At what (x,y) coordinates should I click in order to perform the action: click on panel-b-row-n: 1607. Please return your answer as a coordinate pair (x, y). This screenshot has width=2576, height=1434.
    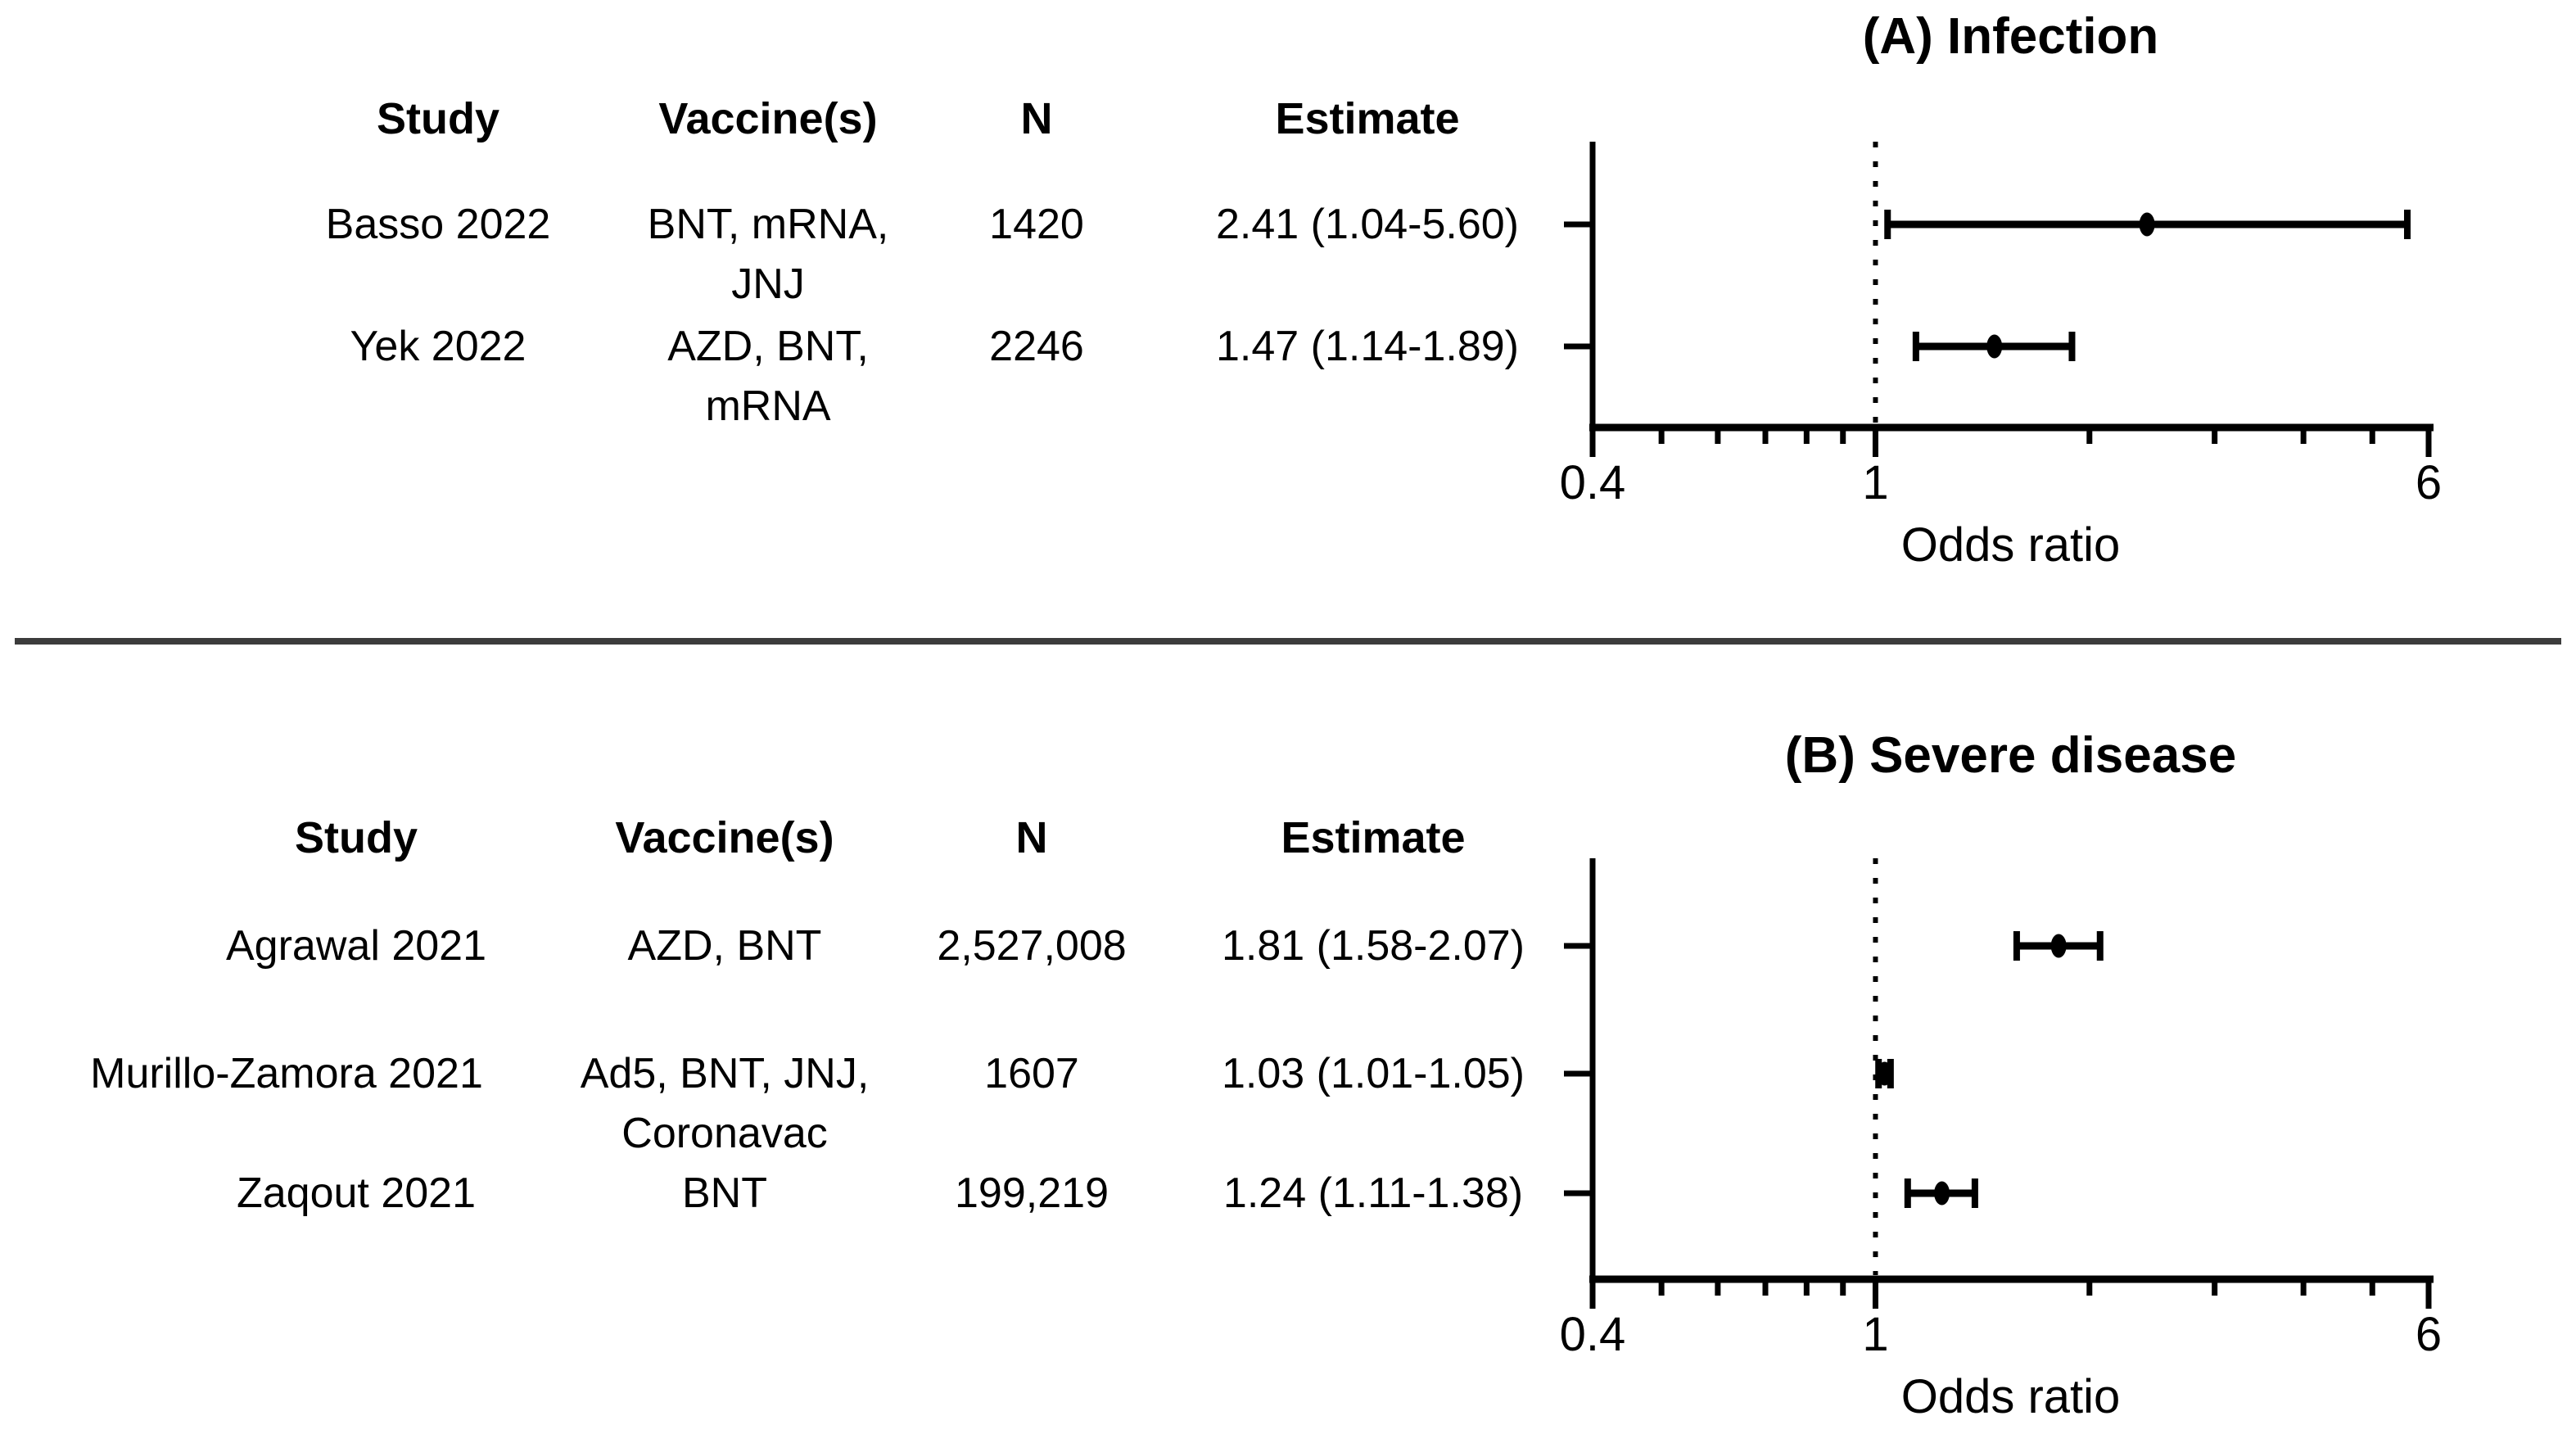
    Looking at the image, I should click on (1031, 1073).